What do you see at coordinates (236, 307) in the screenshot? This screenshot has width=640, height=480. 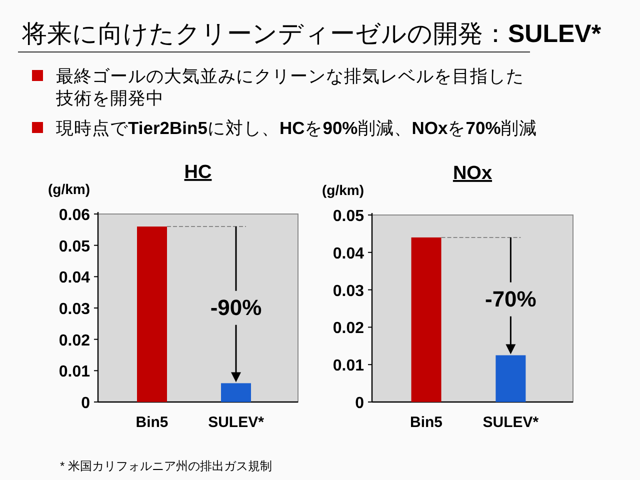 I see `annotation: -90%` at bounding box center [236, 307].